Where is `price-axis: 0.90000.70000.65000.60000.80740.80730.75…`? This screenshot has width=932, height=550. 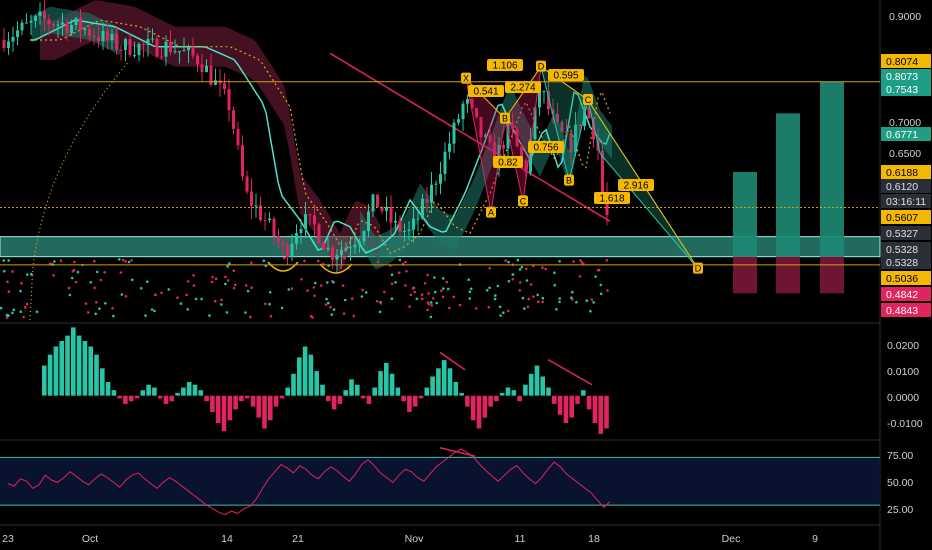 price-axis: 0.90000.70000.65000.60000.80740.80730.75… is located at coordinates (906, 263).